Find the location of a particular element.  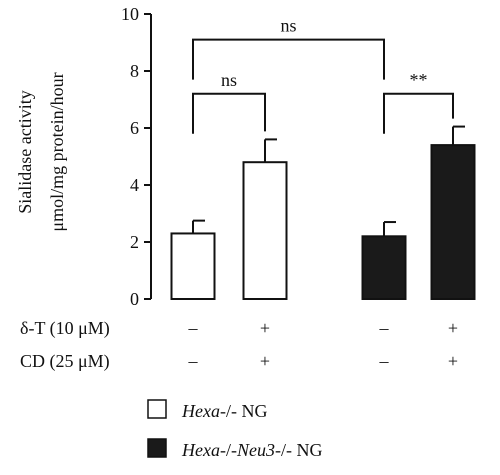

y-tick-label: 6 is located at coordinates (134, 128).